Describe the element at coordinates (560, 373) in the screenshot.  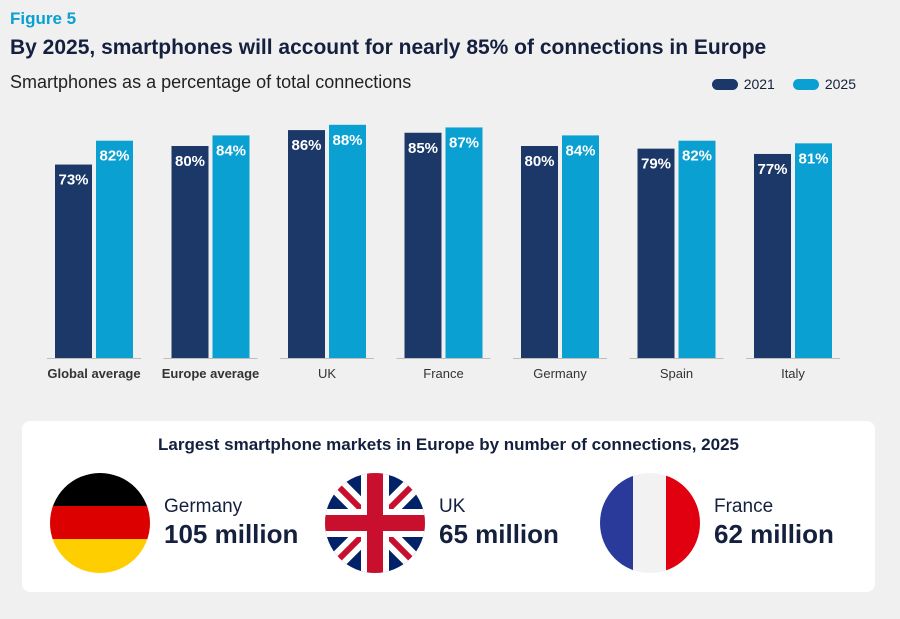
I see `category-label-germany: Germany` at that location.